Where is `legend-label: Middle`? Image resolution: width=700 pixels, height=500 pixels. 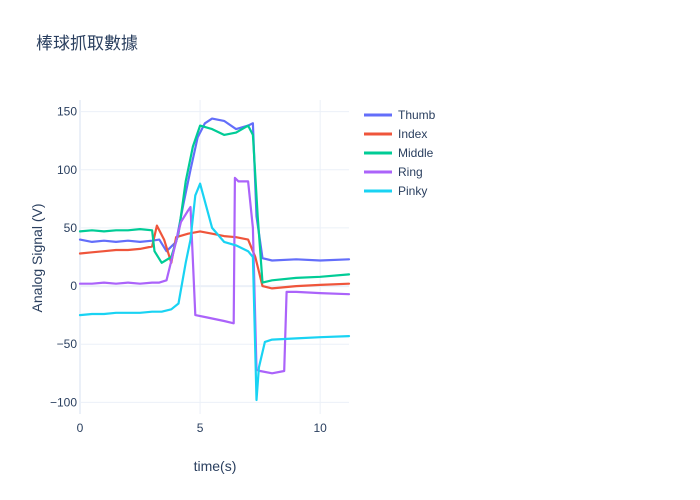 legend-label: Middle is located at coordinates (416, 153).